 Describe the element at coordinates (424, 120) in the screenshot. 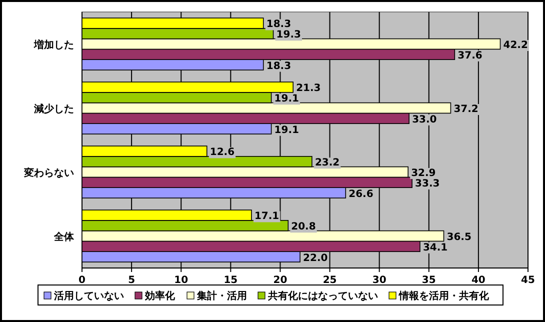

I see `data-label: 33.0` at that location.